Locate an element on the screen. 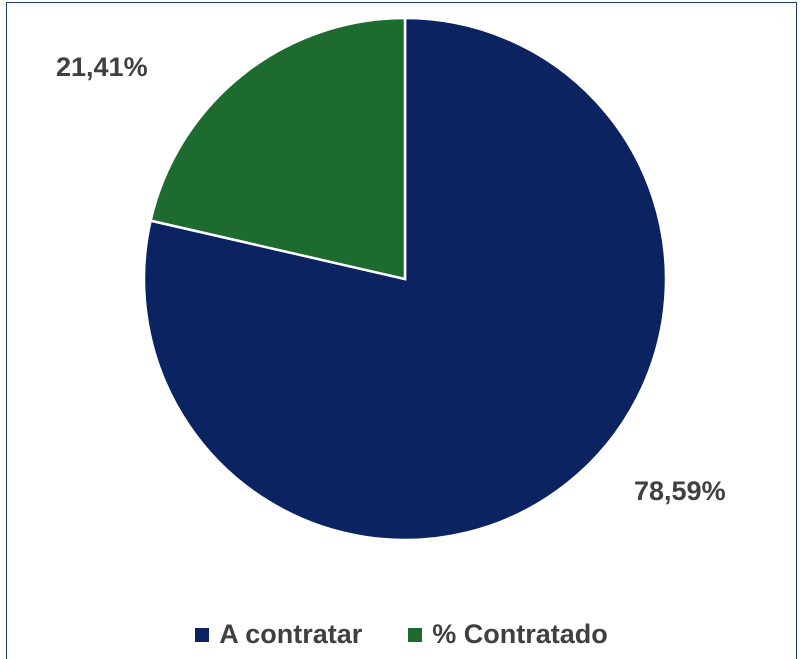 This screenshot has width=803, height=659. legend-label-contratado: % Contratado is located at coordinates (520, 634).